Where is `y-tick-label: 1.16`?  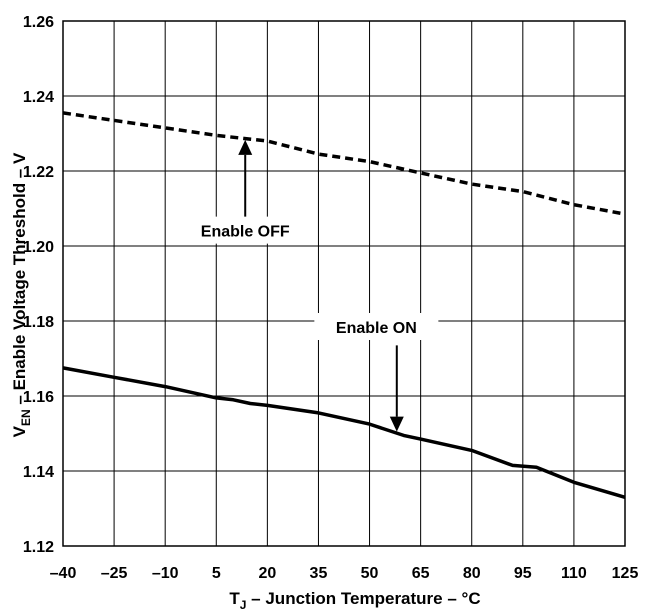
y-tick-label: 1.16 is located at coordinates (38, 397).